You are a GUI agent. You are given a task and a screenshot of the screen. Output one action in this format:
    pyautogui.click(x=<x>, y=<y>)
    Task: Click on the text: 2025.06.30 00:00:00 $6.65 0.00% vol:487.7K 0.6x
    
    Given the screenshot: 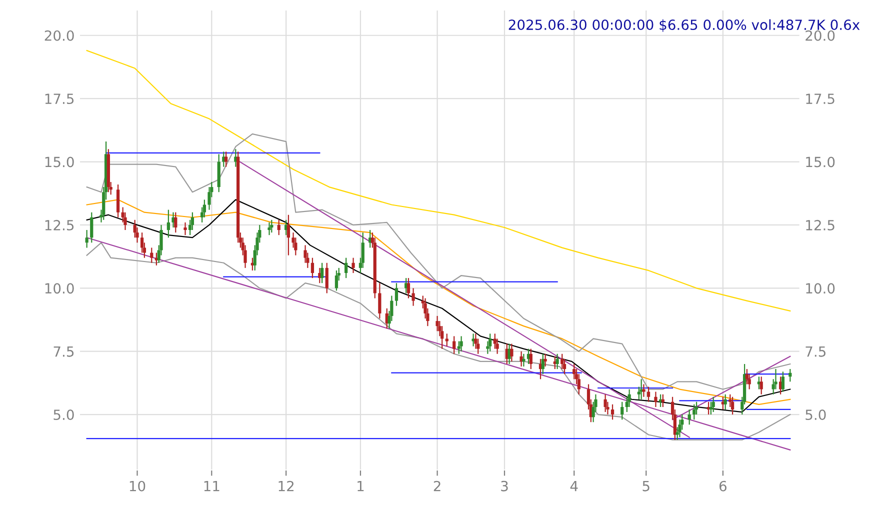 What is the action you would take?
    pyautogui.click(x=684, y=25)
    